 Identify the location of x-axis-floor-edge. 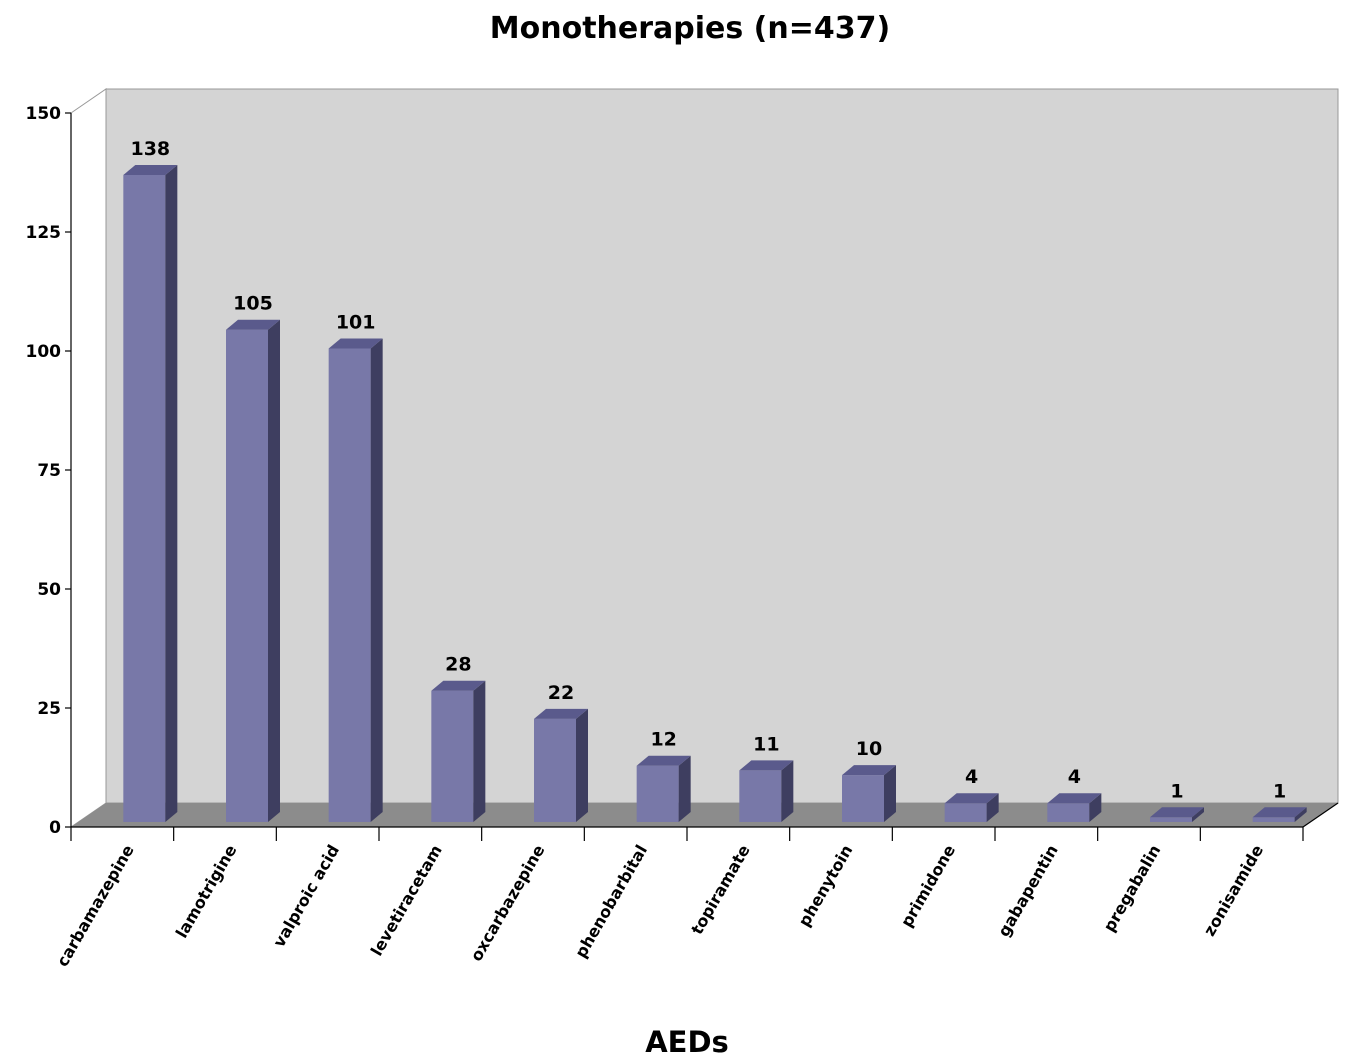
(1320, 815).